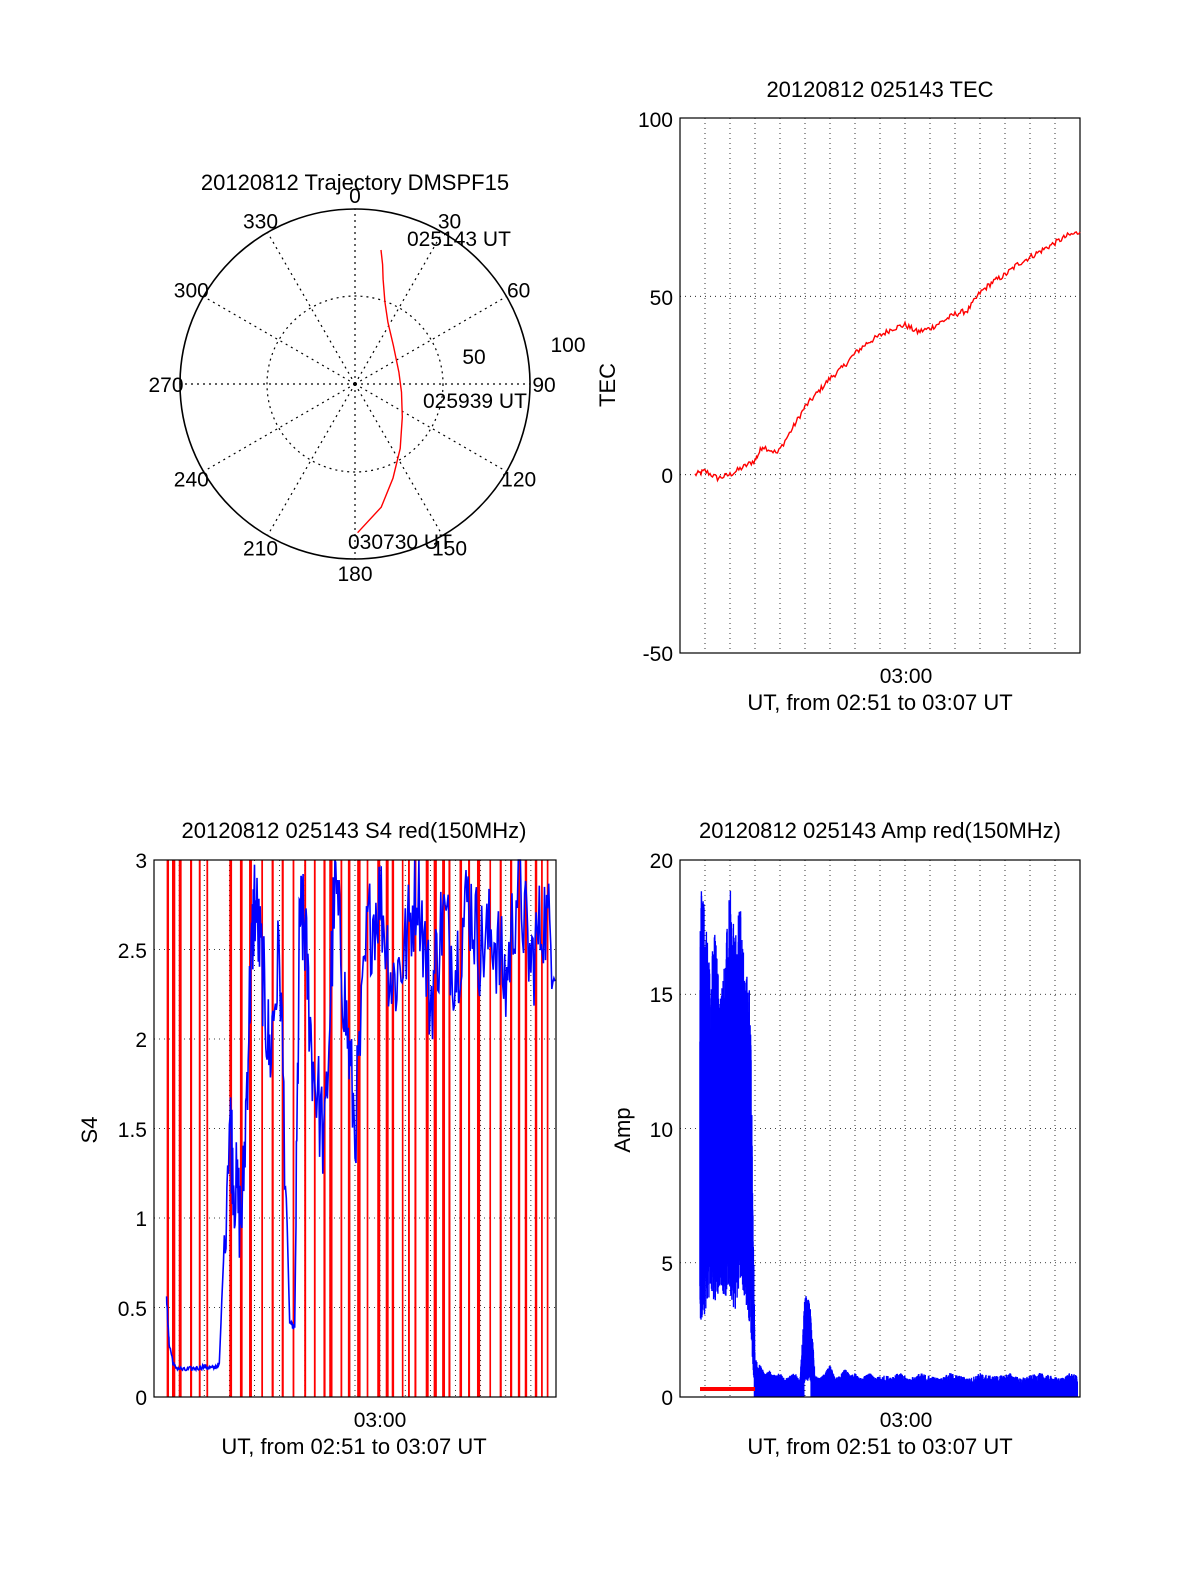 The height and width of the screenshot is (1575, 1200). I want to click on polar-azimuth-label: 270, so click(165, 385).